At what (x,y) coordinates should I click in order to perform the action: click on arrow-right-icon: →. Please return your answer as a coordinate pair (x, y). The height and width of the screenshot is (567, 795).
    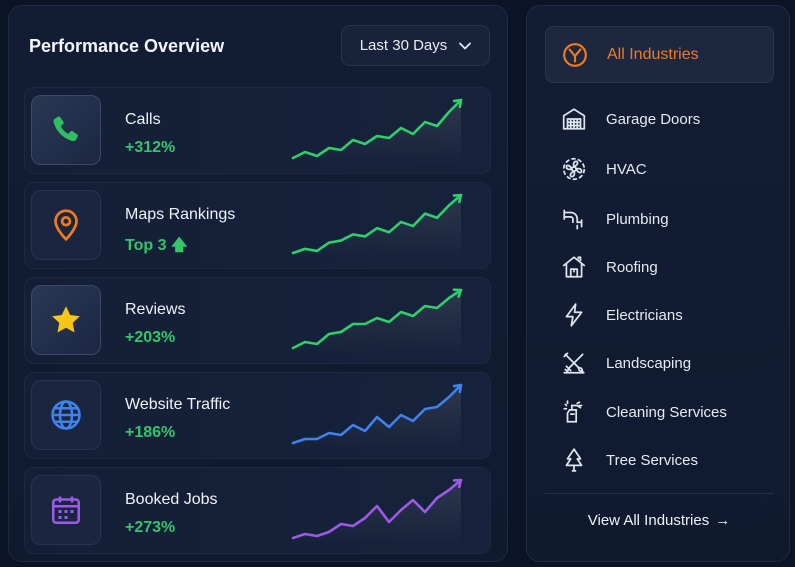
    Looking at the image, I should click on (723, 520).